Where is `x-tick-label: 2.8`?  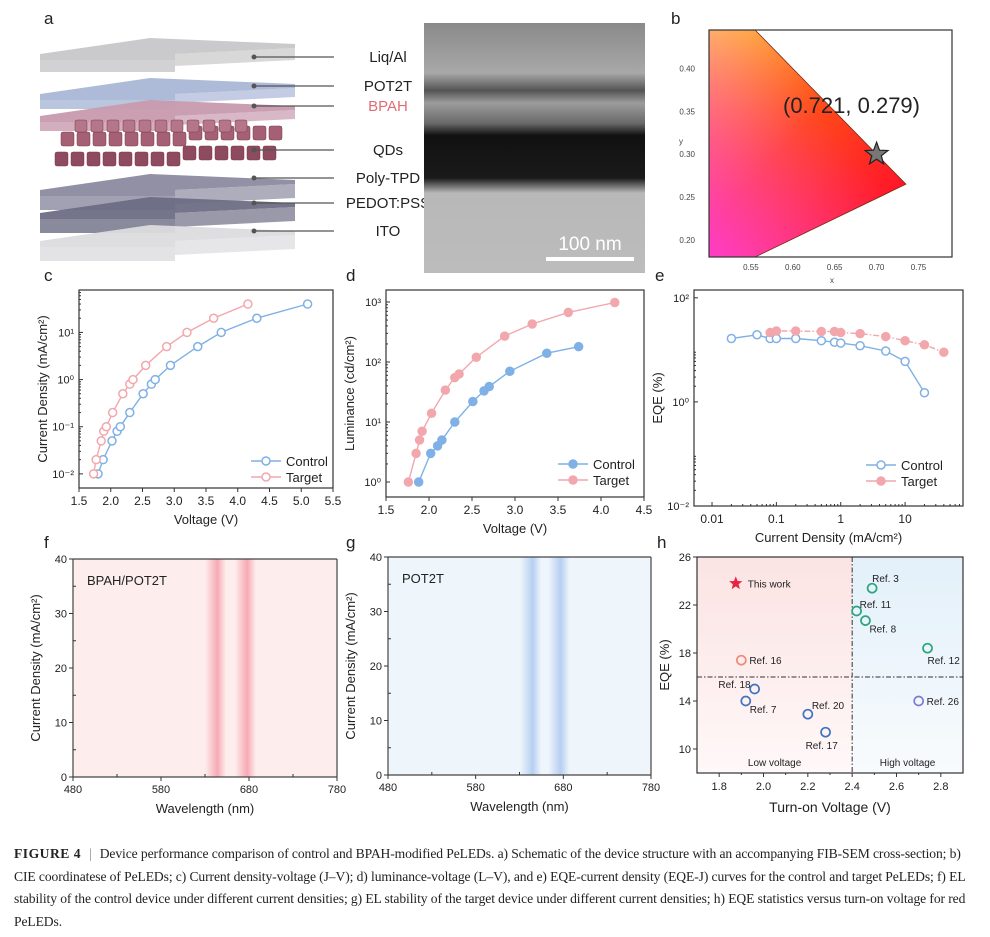 x-tick-label: 2.8 is located at coordinates (940, 787).